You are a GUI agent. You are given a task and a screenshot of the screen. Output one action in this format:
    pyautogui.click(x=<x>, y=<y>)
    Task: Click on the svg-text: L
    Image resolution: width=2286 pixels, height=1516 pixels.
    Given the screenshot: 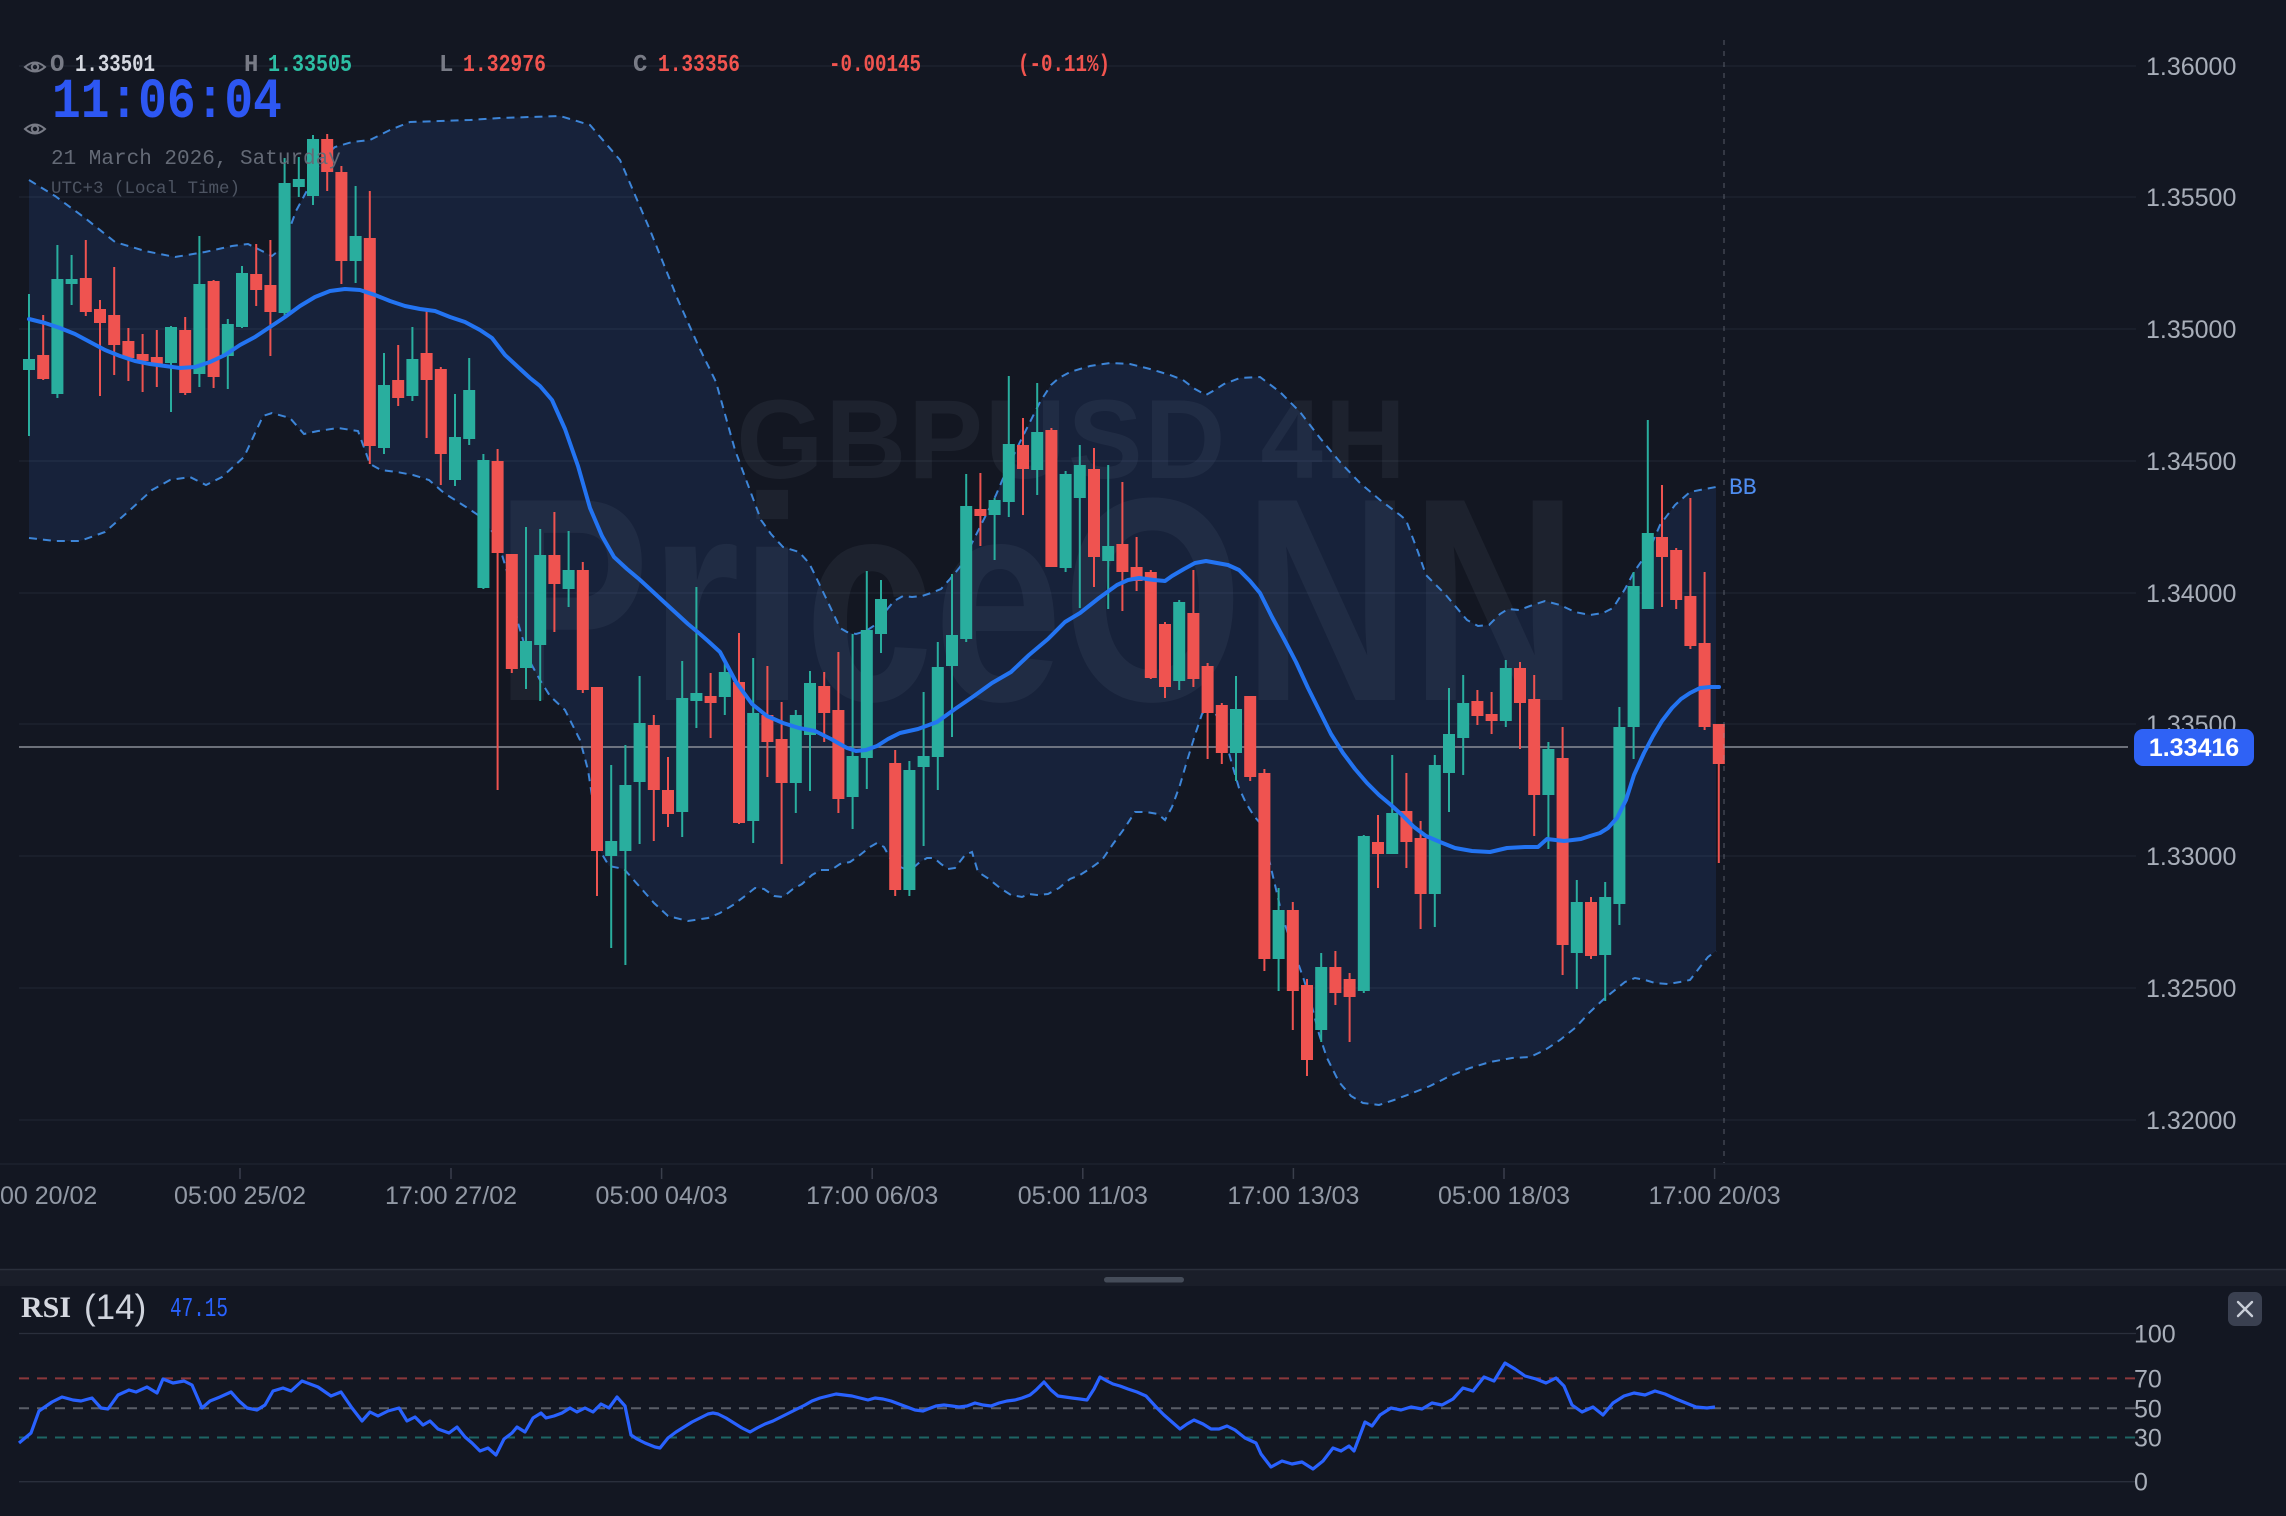 What is the action you would take?
    pyautogui.click(x=446, y=65)
    